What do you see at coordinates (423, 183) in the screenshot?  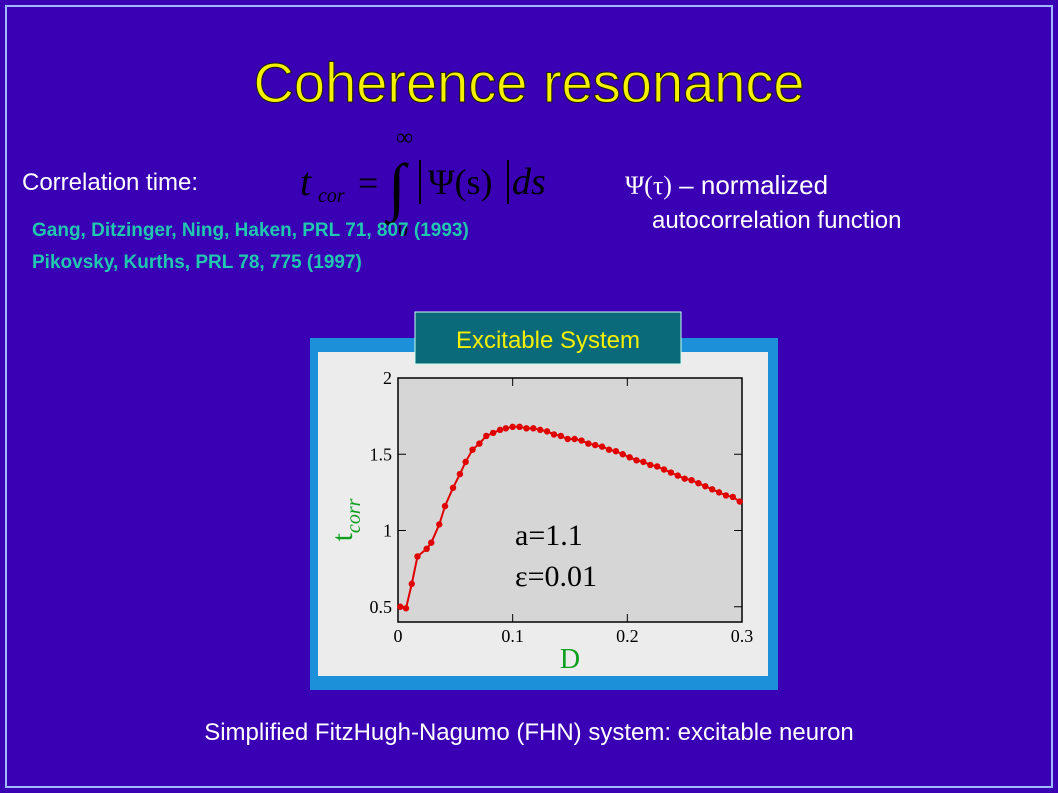 I see `formula: t cor = ∫ ∞ 0 Ψ(s) ds` at bounding box center [423, 183].